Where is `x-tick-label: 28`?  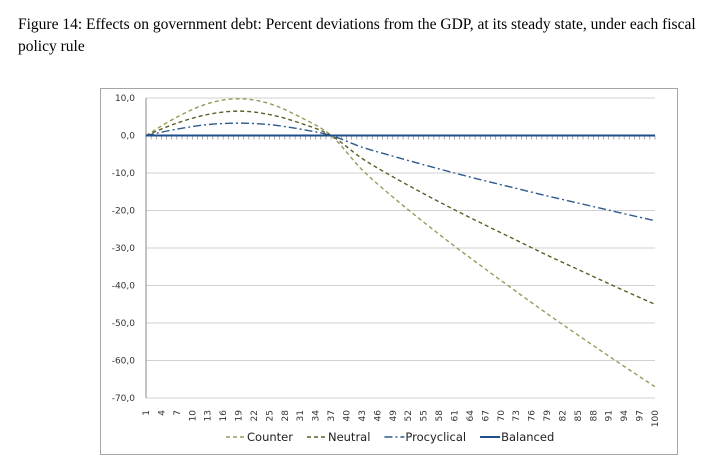
x-tick-label: 28 is located at coordinates (286, 416).